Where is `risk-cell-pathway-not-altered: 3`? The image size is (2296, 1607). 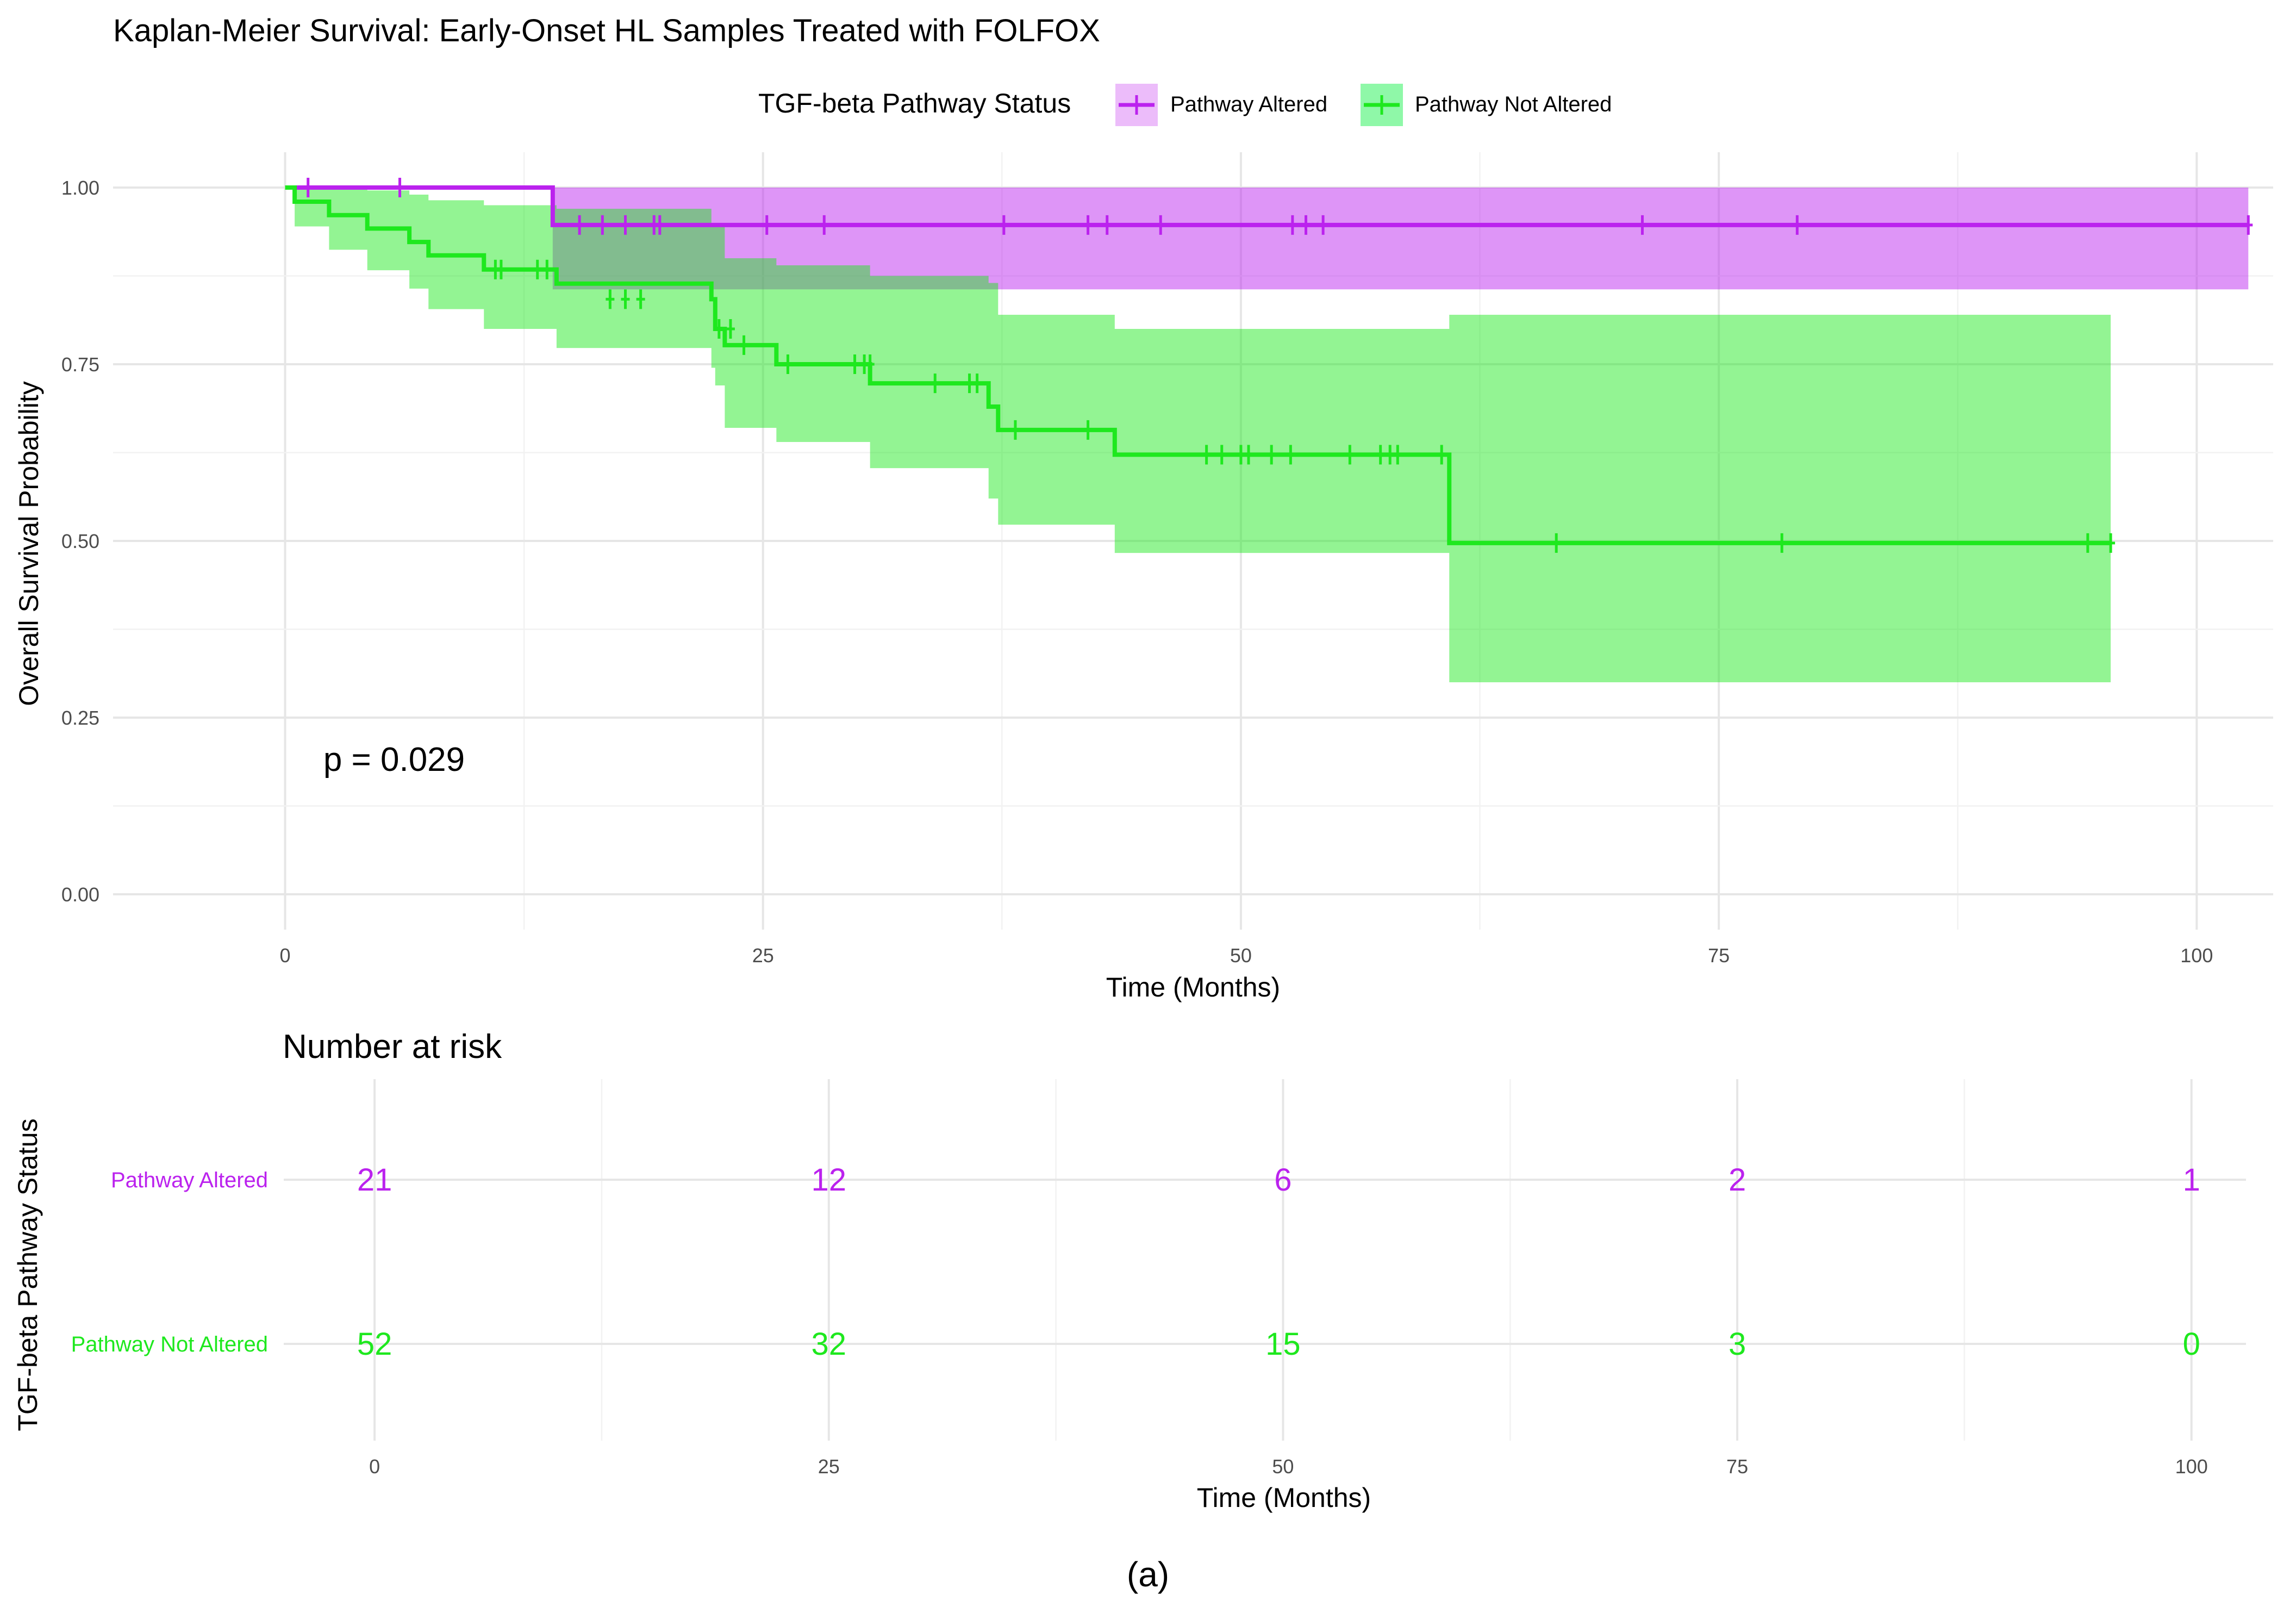
risk-cell-pathway-not-altered: 3 is located at coordinates (1738, 1344).